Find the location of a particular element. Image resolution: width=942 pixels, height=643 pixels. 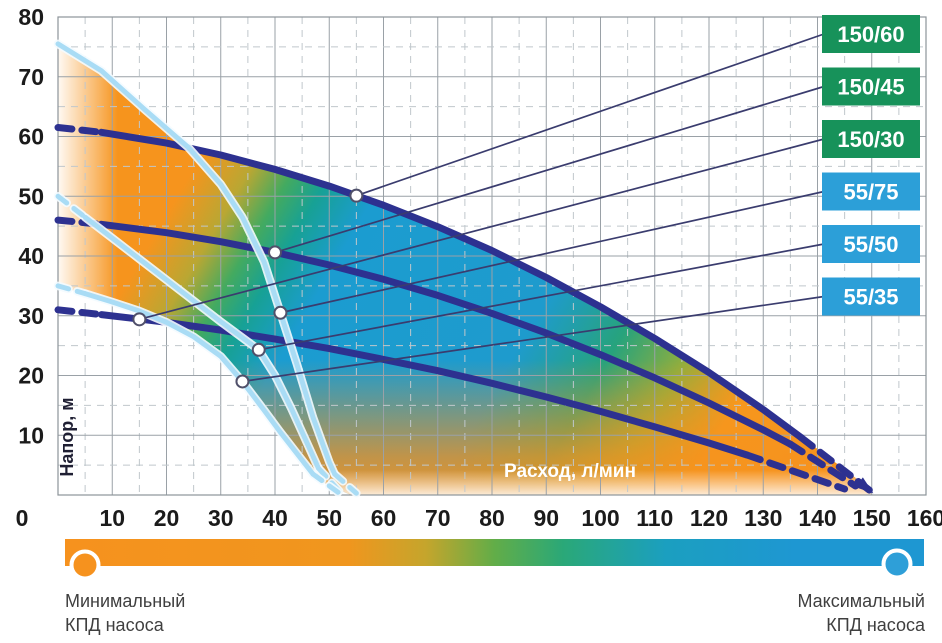

badge-label: 55/35 is located at coordinates (870, 297).